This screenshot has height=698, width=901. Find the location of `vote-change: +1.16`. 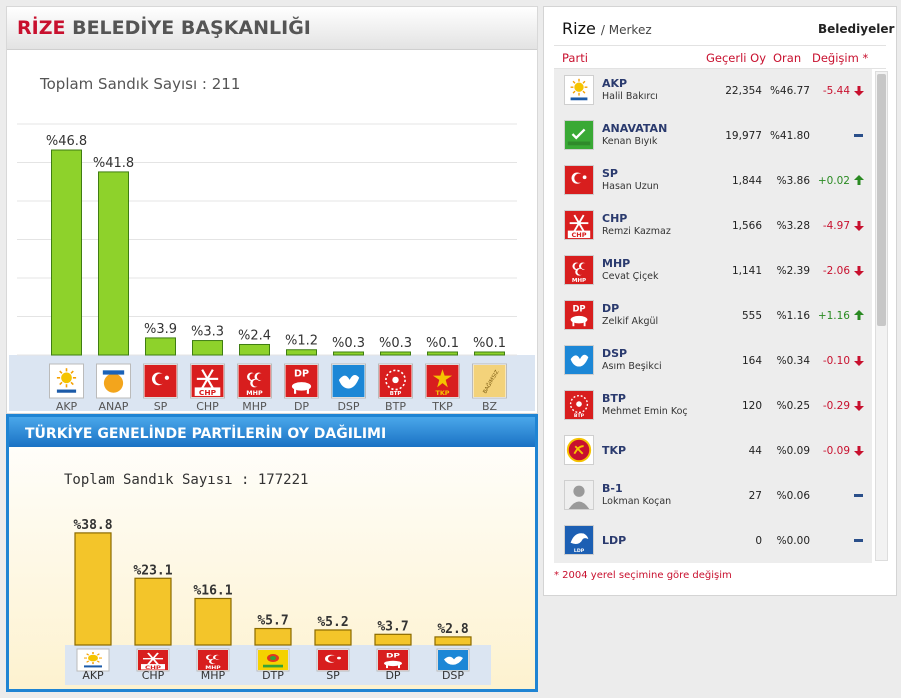

vote-change: +1.16 is located at coordinates (833, 316).